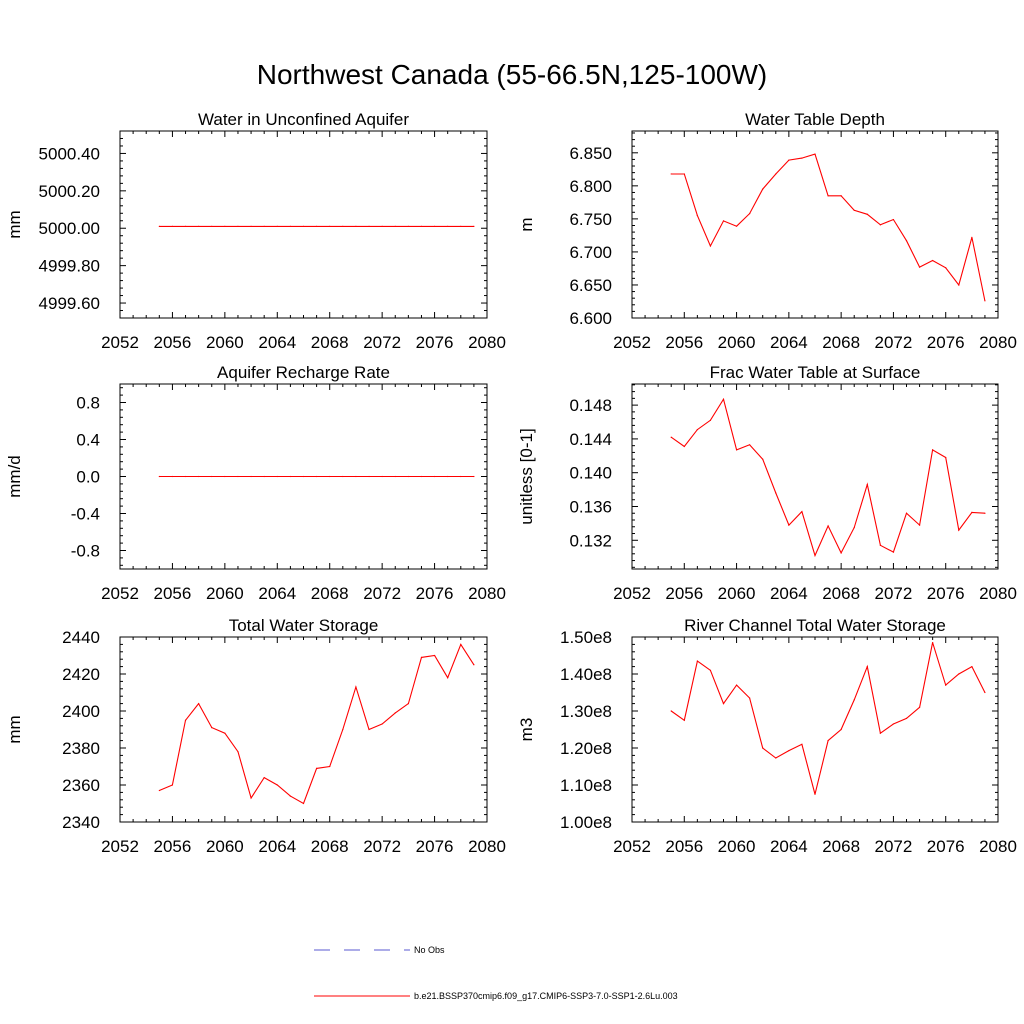  I want to click on y-tick-label: 0.136, so click(590, 506).